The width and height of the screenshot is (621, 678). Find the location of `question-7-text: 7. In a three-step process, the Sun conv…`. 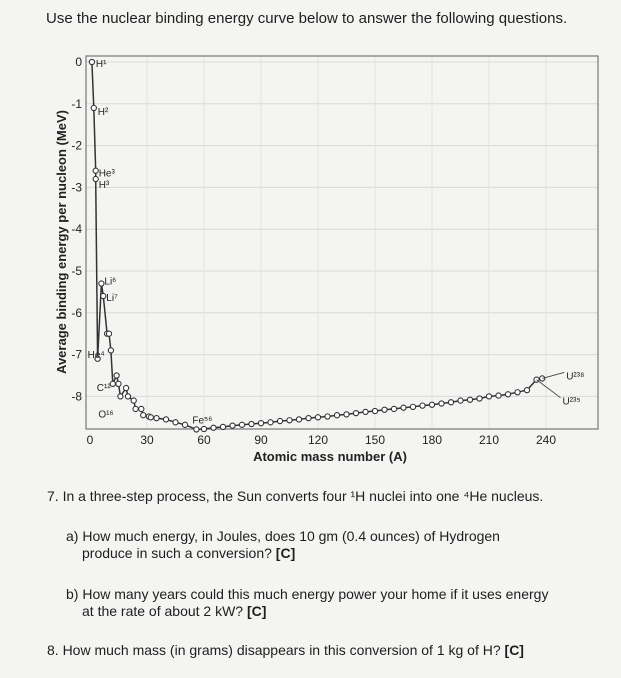

question-7-text: 7. In a three-step process, the Sun conv… is located at coordinates (295, 496).